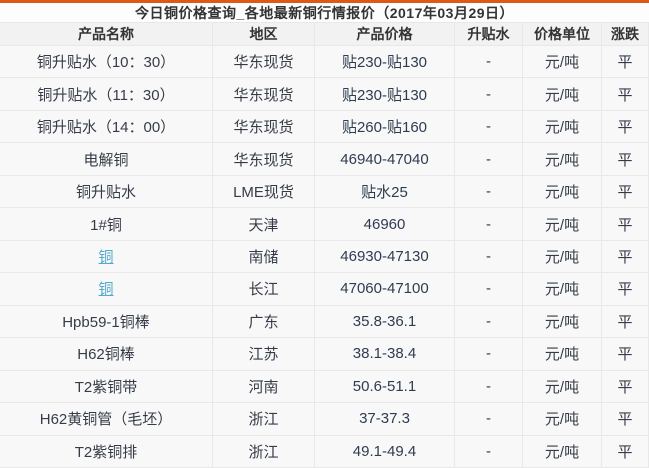  I want to click on header-change: 涨跌, so click(625, 34).